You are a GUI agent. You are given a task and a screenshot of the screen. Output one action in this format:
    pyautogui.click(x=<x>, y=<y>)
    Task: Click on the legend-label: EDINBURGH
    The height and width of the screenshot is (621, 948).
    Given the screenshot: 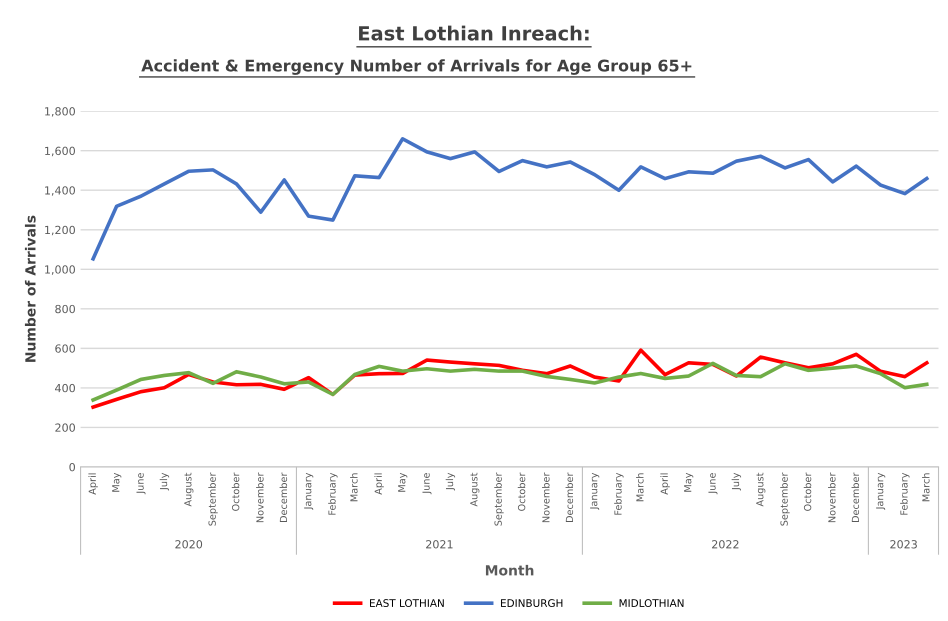 What is the action you would take?
    pyautogui.click(x=531, y=603)
    